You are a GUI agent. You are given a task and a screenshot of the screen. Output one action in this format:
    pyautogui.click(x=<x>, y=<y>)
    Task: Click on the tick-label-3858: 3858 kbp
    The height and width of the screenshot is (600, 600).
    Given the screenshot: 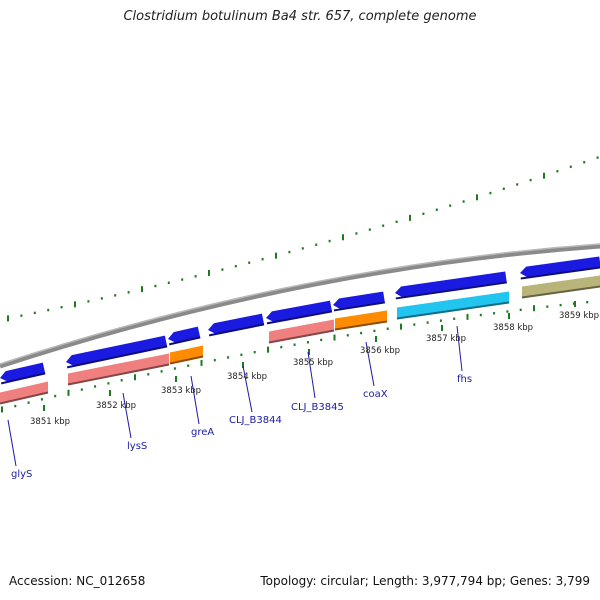 What is the action you would take?
    pyautogui.click(x=513, y=328)
    